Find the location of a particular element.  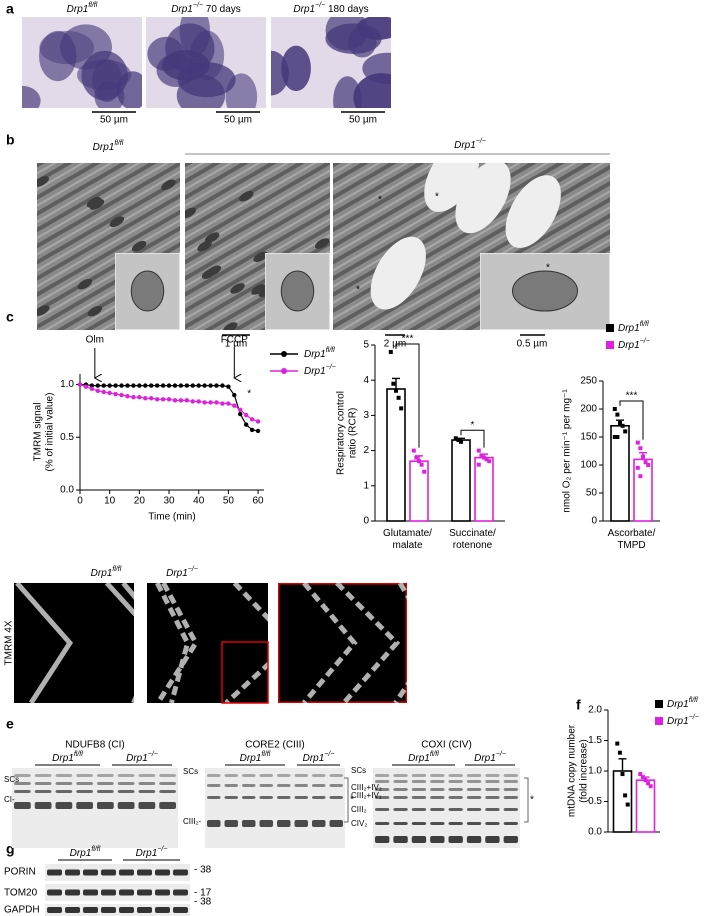

y-axis-label: nmol O₂ per min⁻¹ per mg⁻¹ is located at coordinates (567, 451).